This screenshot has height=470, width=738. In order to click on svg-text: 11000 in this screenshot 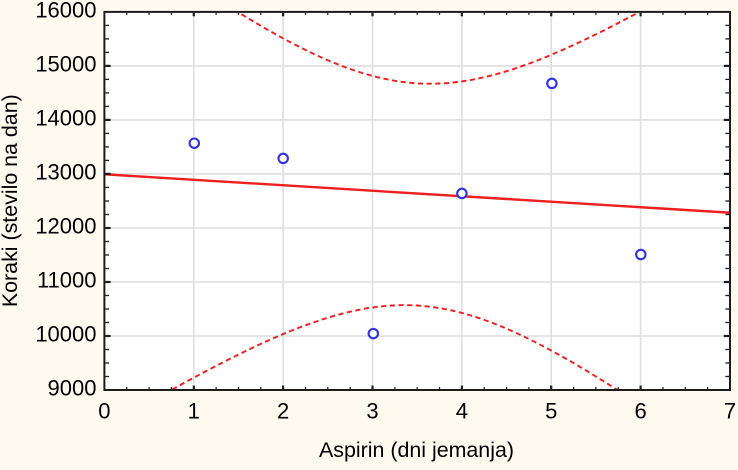, I will do `click(67, 280)`.